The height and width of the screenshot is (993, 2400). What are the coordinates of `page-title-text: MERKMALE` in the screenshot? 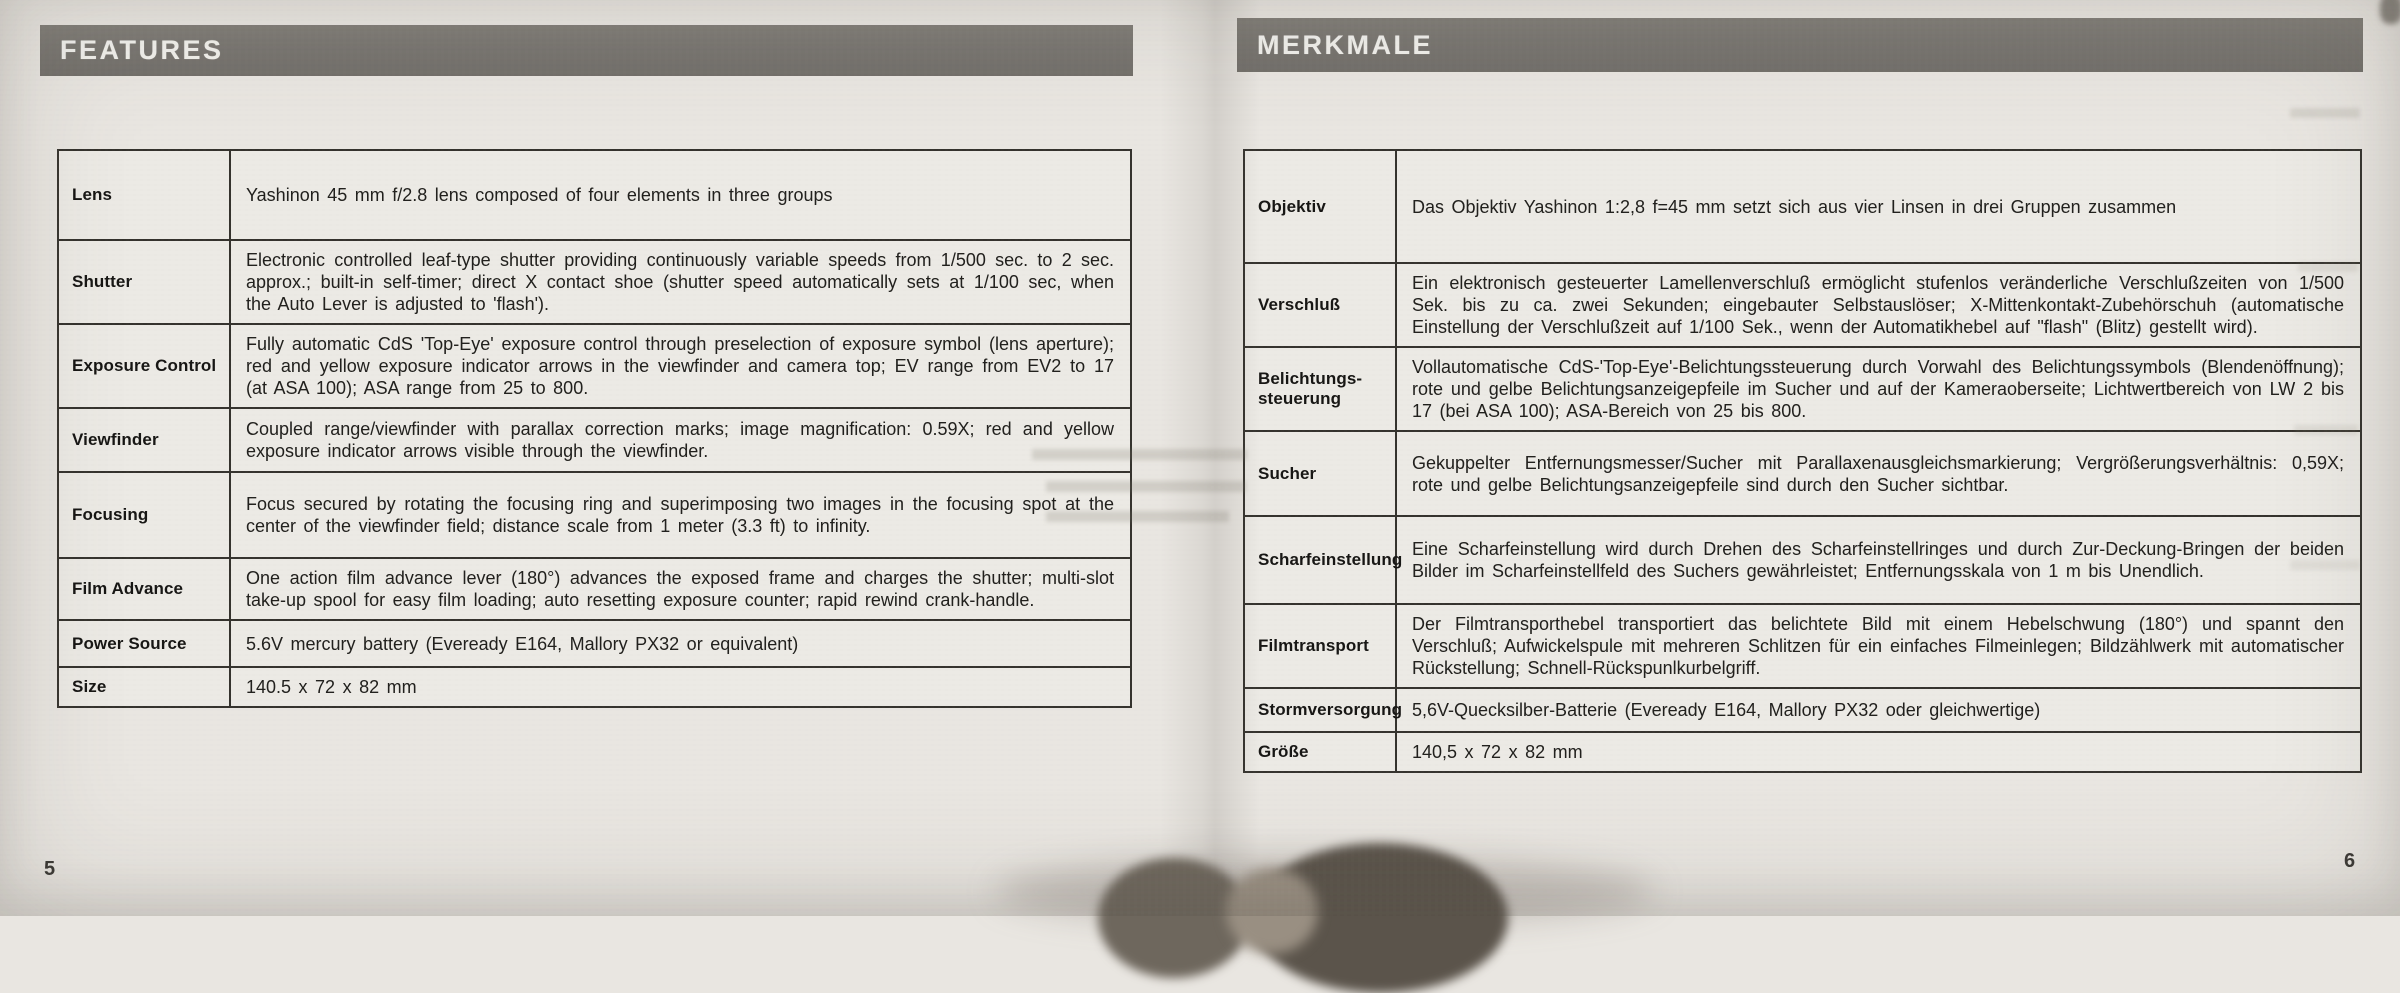 It's located at (1345, 44).